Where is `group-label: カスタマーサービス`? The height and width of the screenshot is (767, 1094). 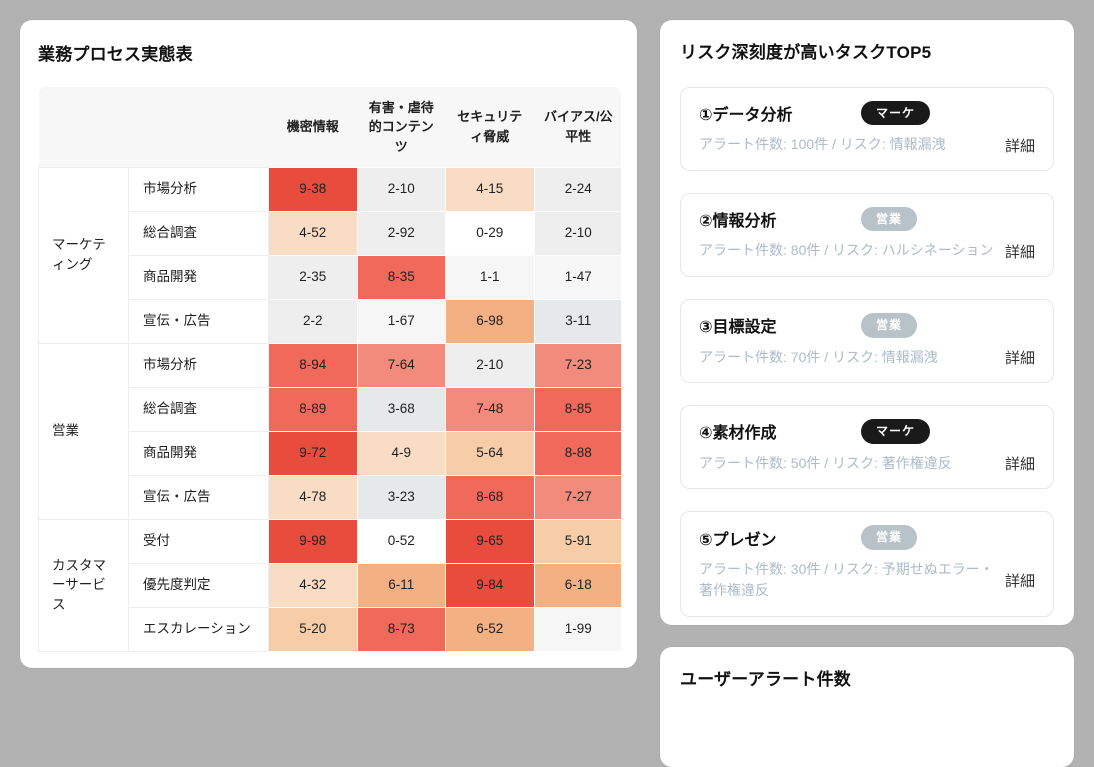 group-label: カスタマーサービス is located at coordinates (83, 585).